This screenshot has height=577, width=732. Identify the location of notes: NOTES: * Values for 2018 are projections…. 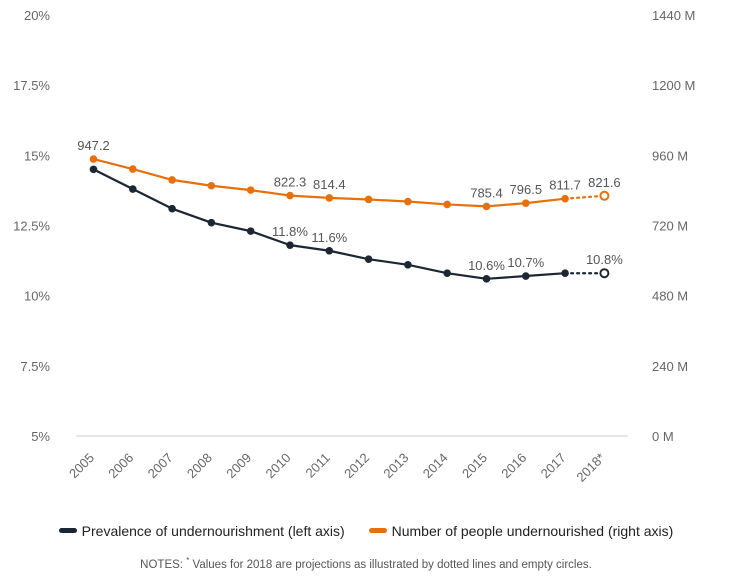
(366, 563).